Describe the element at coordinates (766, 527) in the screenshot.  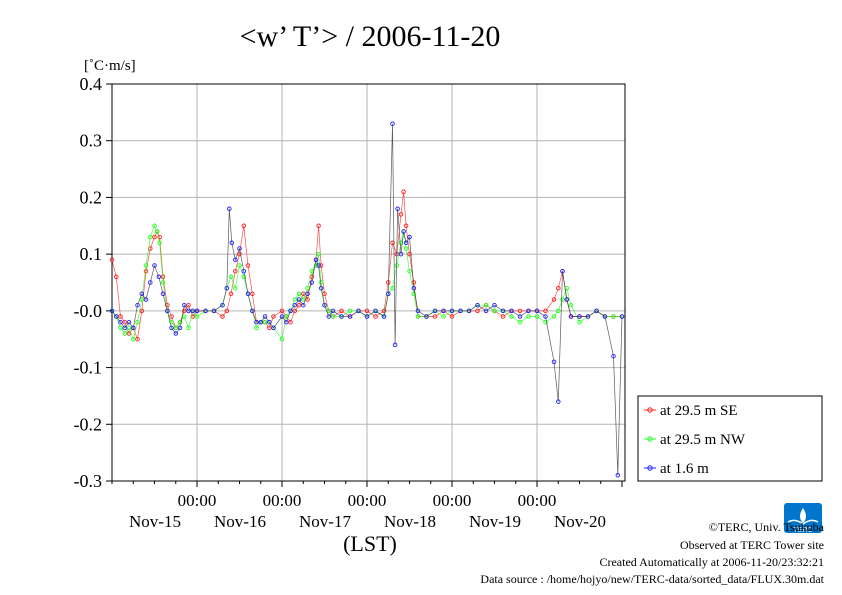
I see `credit-copyright: ©TERC, Univ. Tsukuba` at that location.